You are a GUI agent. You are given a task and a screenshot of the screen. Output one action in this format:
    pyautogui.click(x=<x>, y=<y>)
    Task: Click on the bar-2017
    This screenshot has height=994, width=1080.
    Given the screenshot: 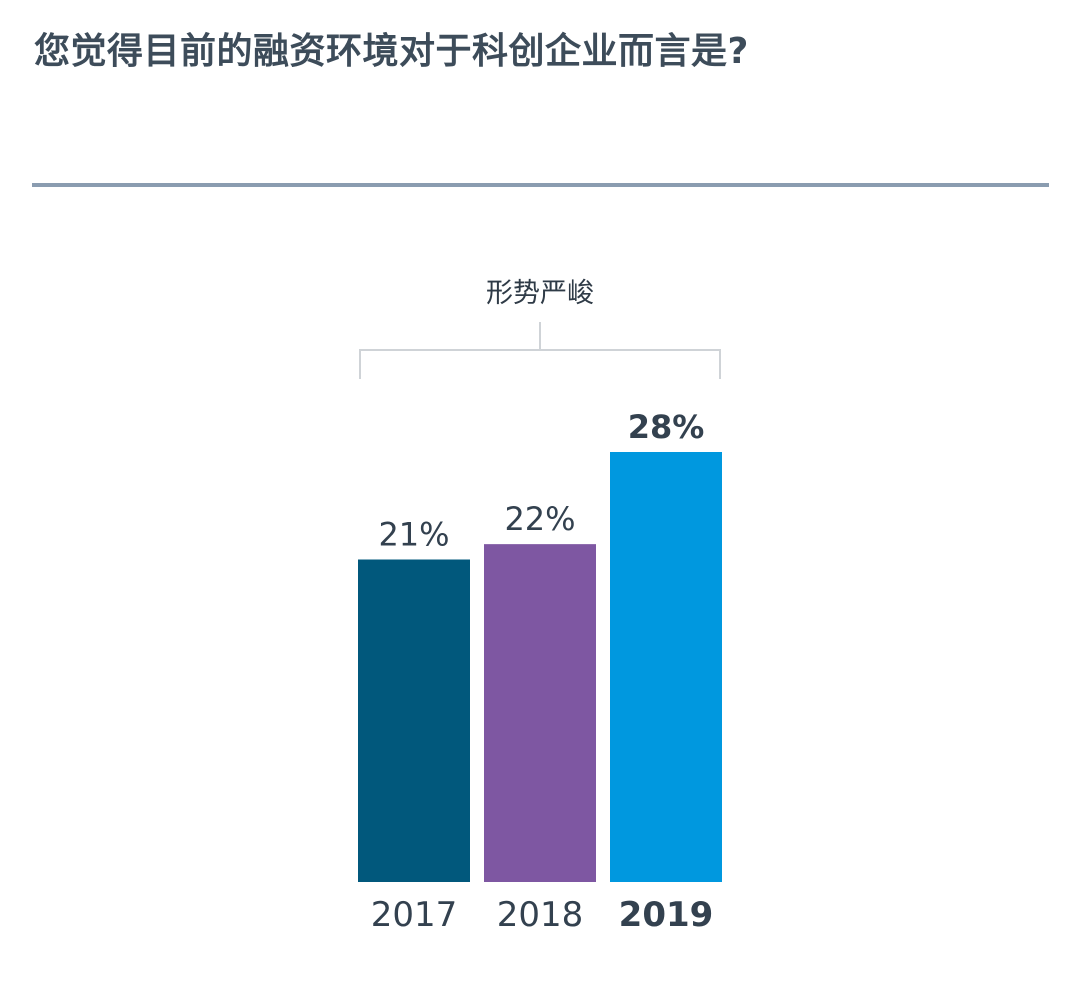 What is the action you would take?
    pyautogui.click(x=414, y=720)
    